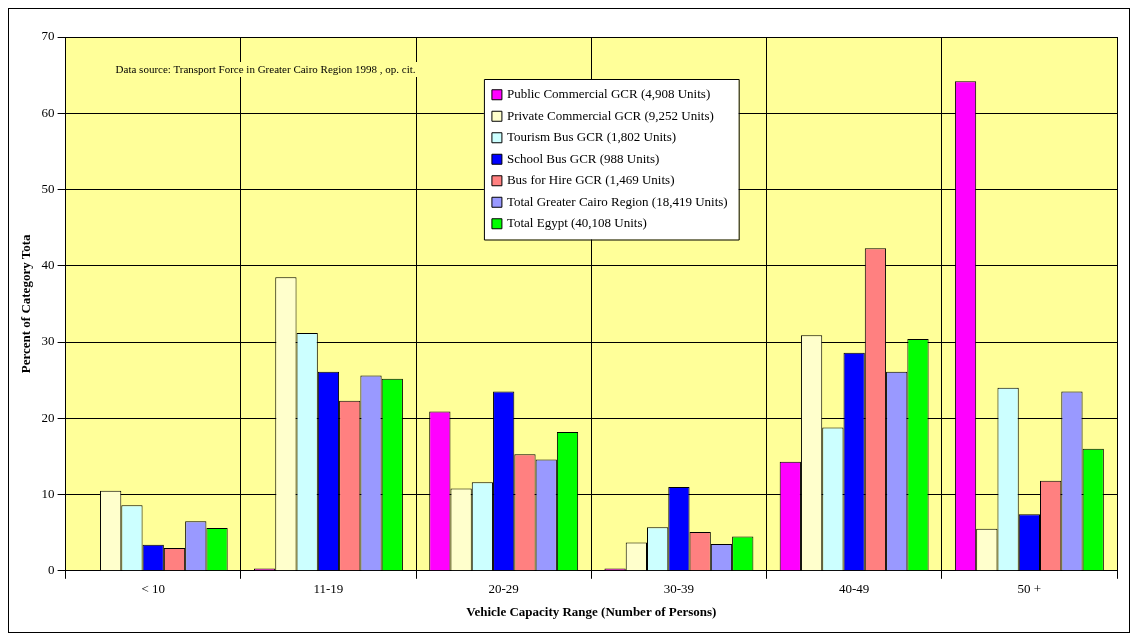  Describe the element at coordinates (26, 304) in the screenshot. I see `y-axis-title: Percent of Category Tota` at that location.